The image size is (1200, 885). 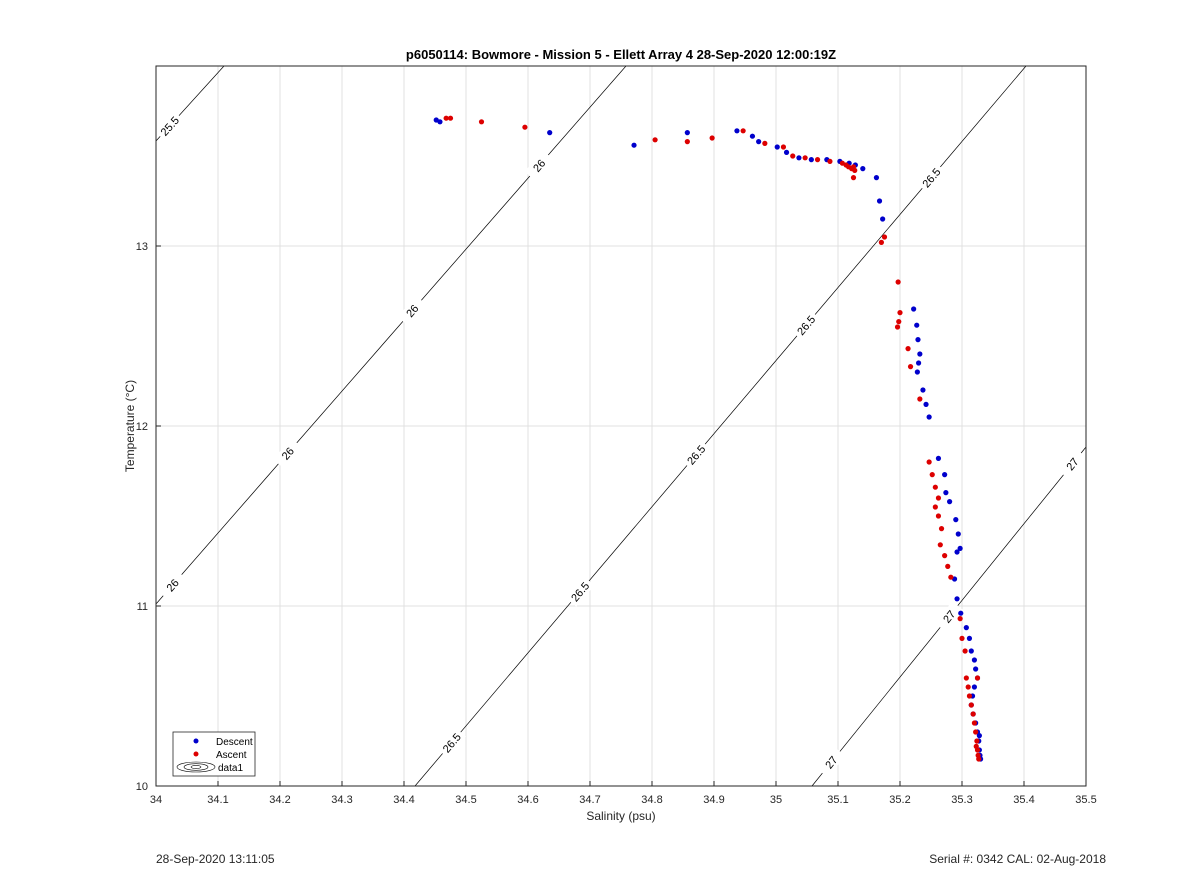 What do you see at coordinates (234, 742) in the screenshot?
I see `legend-descent-label: Descent` at bounding box center [234, 742].